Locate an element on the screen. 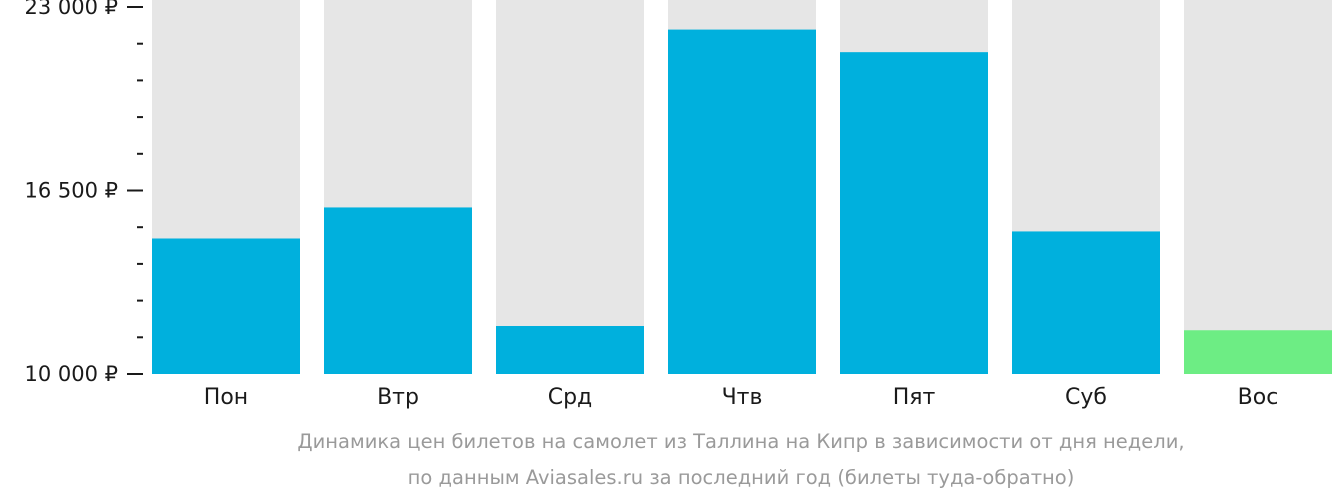  x-axis: Пон Втр Срд Чтв Пят Суб Вос is located at coordinates (741, 397).